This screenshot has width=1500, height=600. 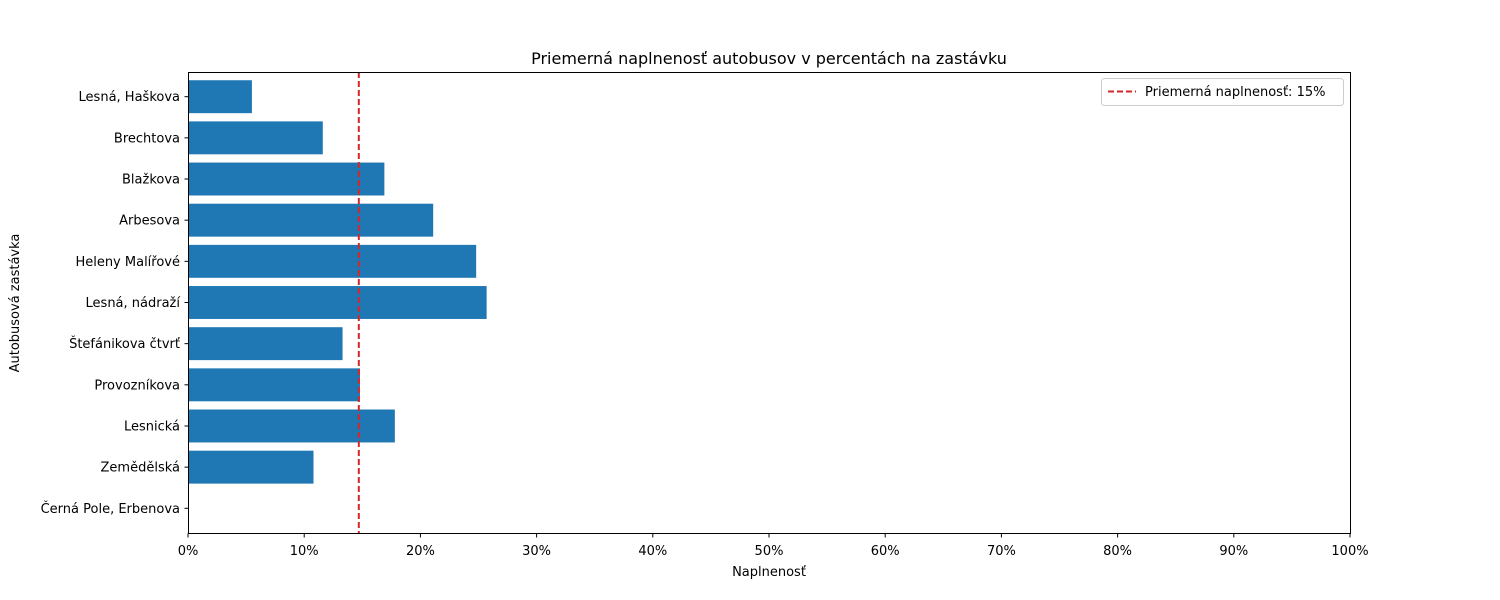 What do you see at coordinates (1001, 551) in the screenshot?
I see `x-tick-label-7: 70%` at bounding box center [1001, 551].